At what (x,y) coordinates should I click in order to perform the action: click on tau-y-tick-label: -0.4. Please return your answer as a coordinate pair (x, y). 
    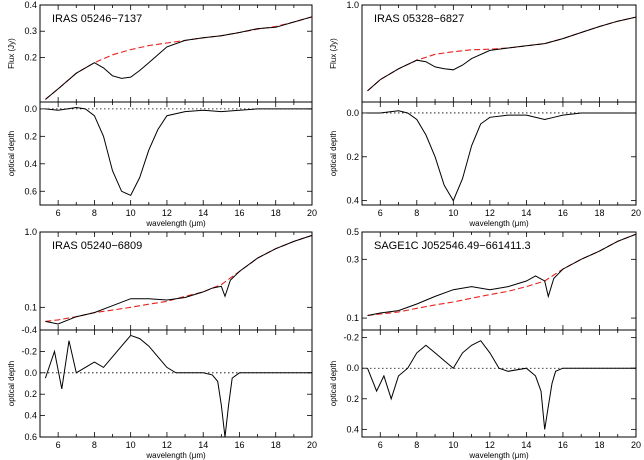
    Looking at the image, I should click on (29, 330).